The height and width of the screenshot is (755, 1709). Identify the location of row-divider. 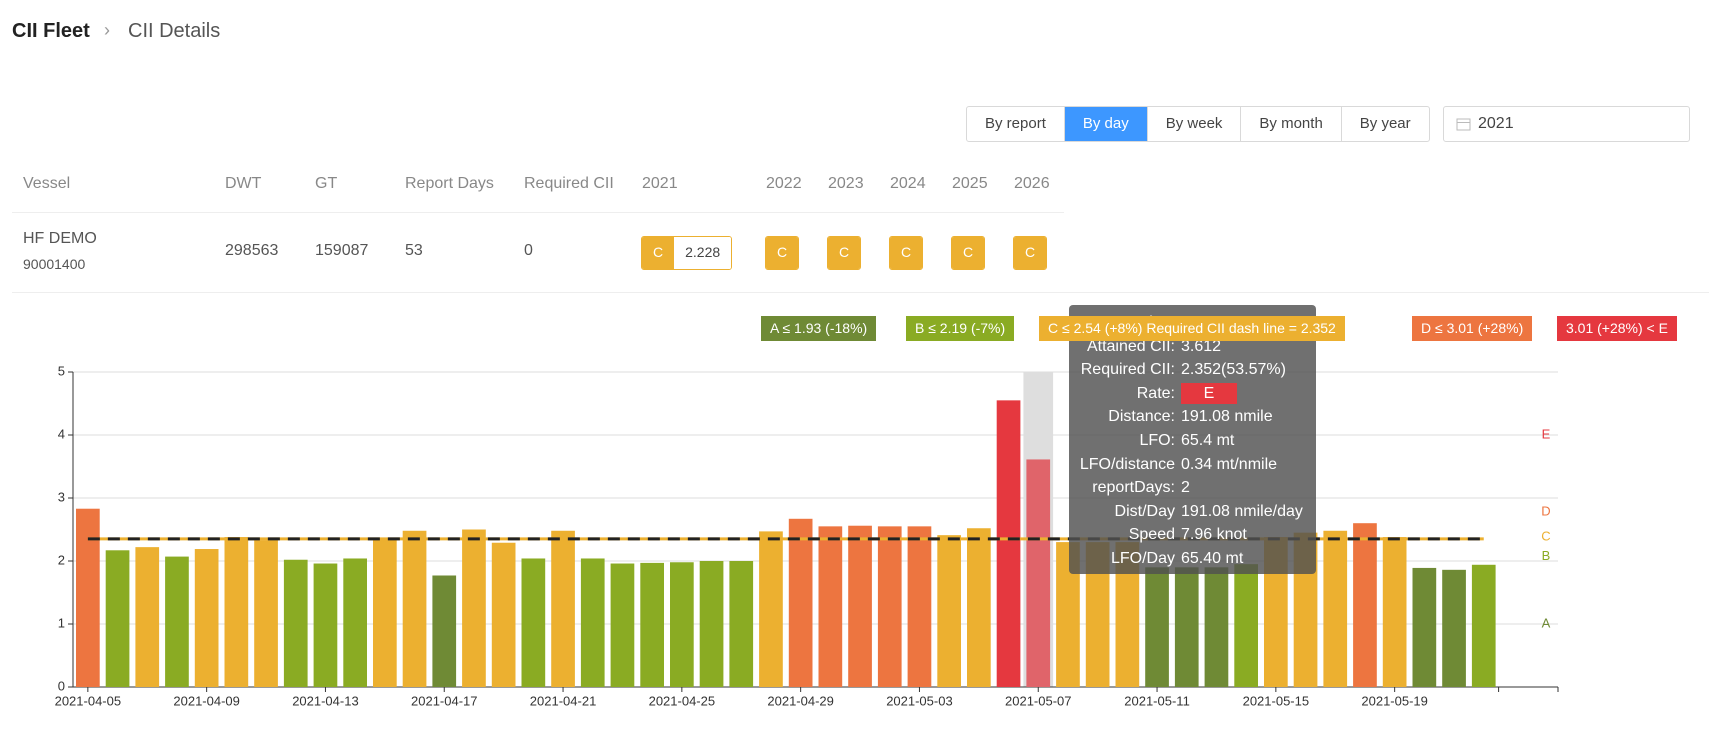
(860, 292).